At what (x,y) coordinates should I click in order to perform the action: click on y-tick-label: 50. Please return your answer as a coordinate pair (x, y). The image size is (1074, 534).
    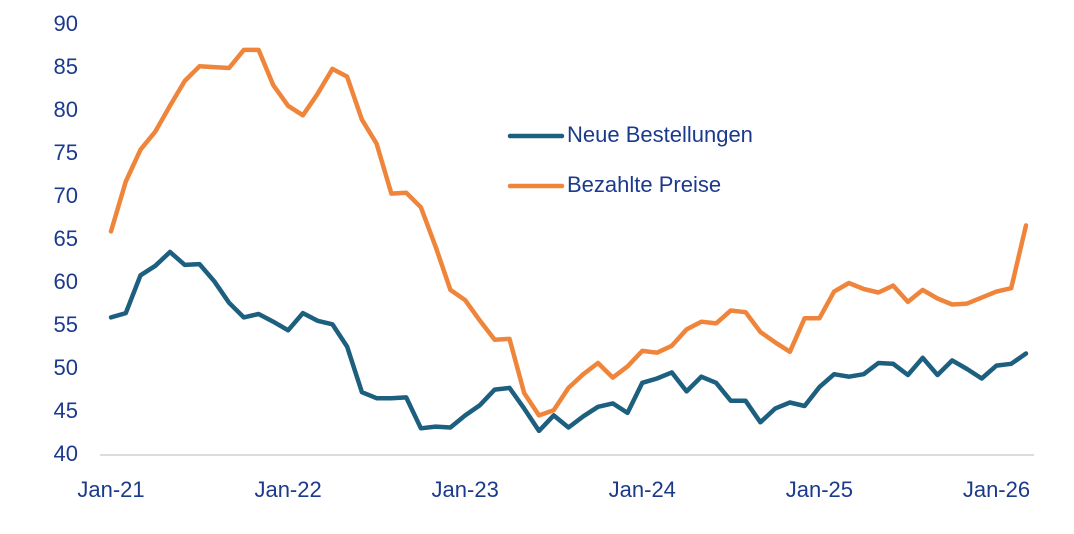
    Looking at the image, I should click on (66, 367).